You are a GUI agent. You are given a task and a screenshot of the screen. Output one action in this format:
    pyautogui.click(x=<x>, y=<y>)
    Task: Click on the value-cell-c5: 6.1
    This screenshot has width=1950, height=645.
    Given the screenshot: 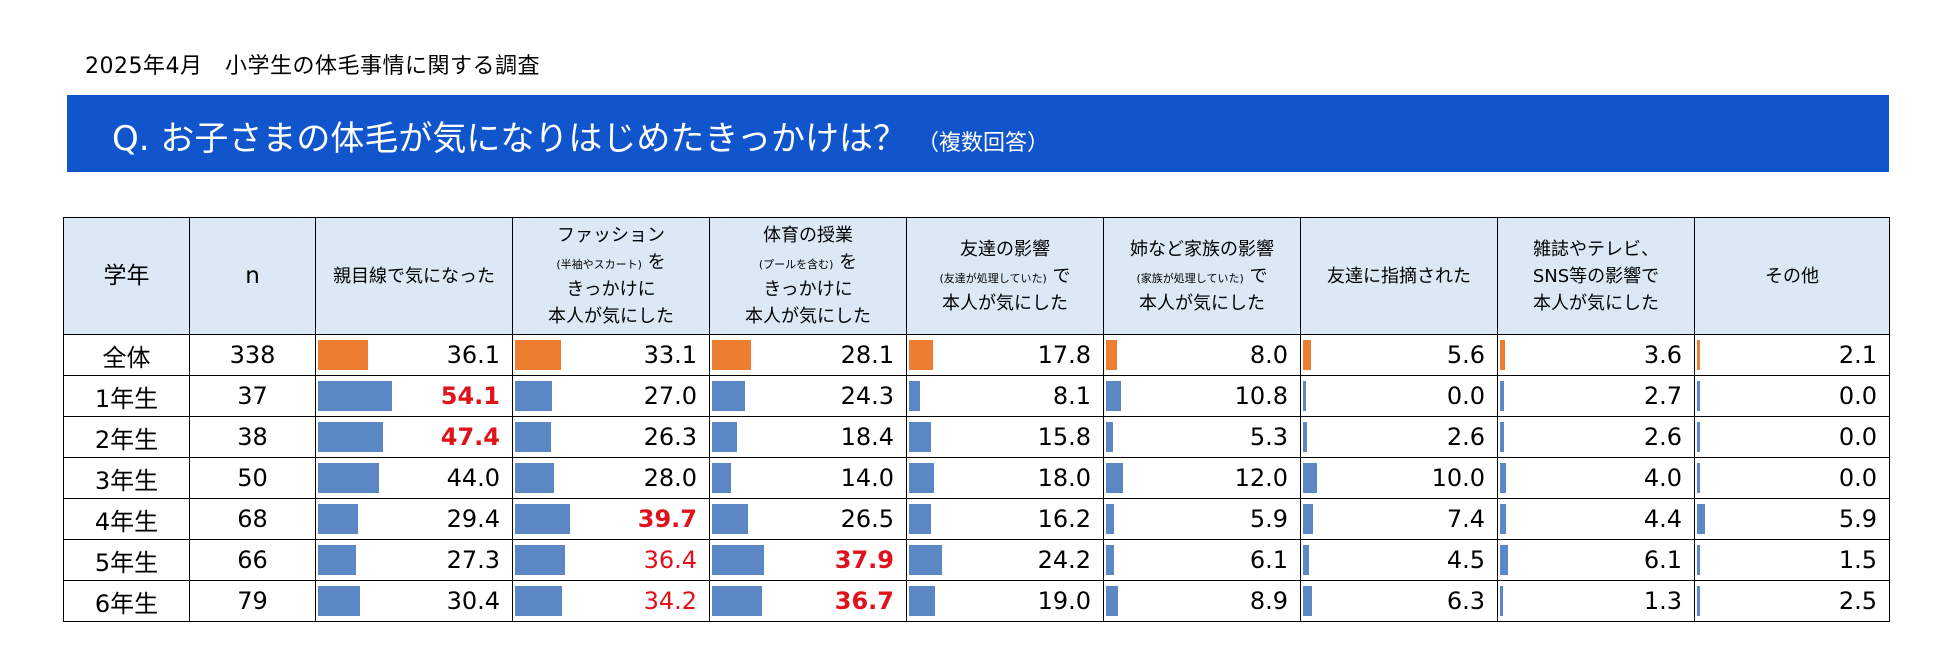 What is the action you would take?
    pyautogui.click(x=1202, y=560)
    